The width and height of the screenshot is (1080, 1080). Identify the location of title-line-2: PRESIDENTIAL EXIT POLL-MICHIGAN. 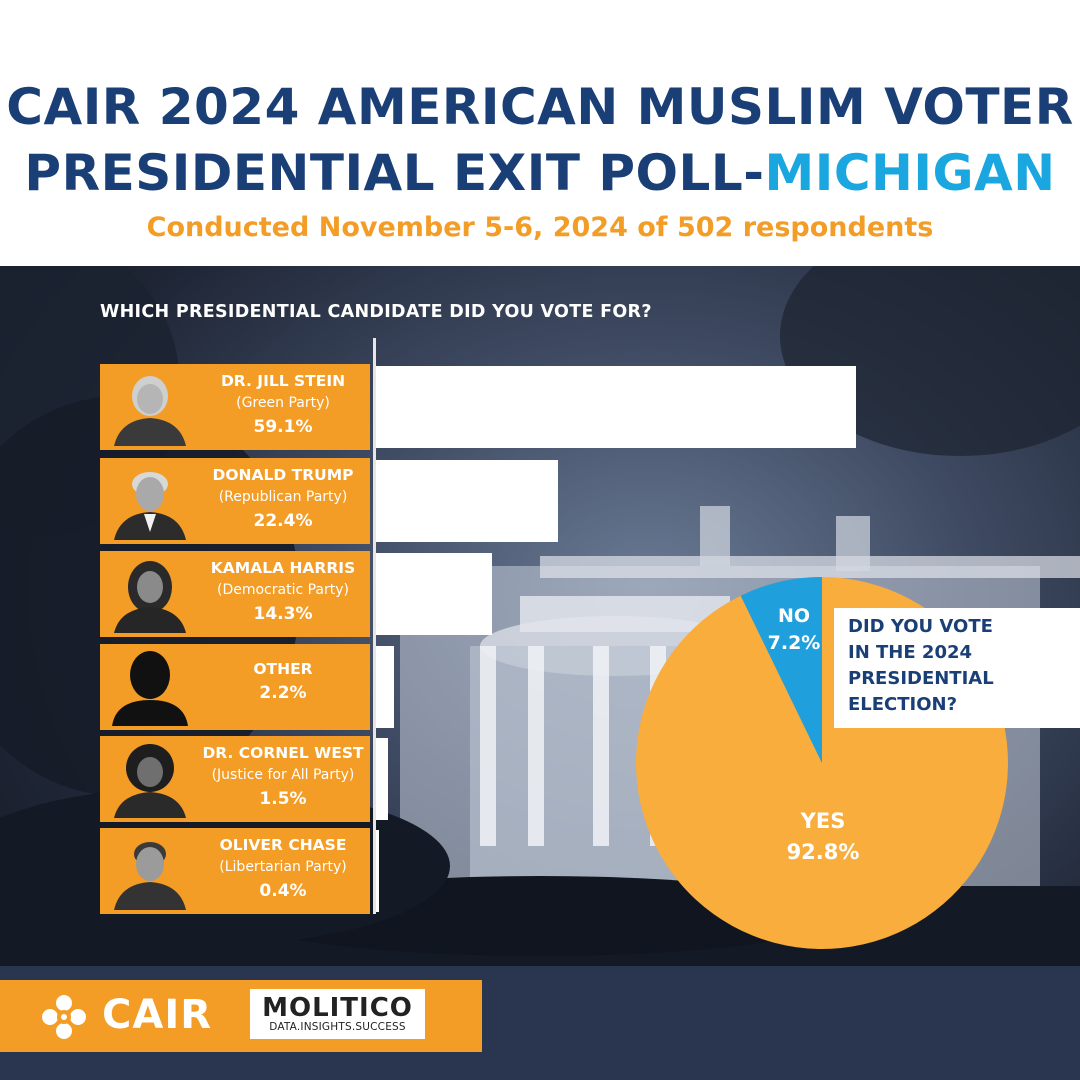
(540, 173).